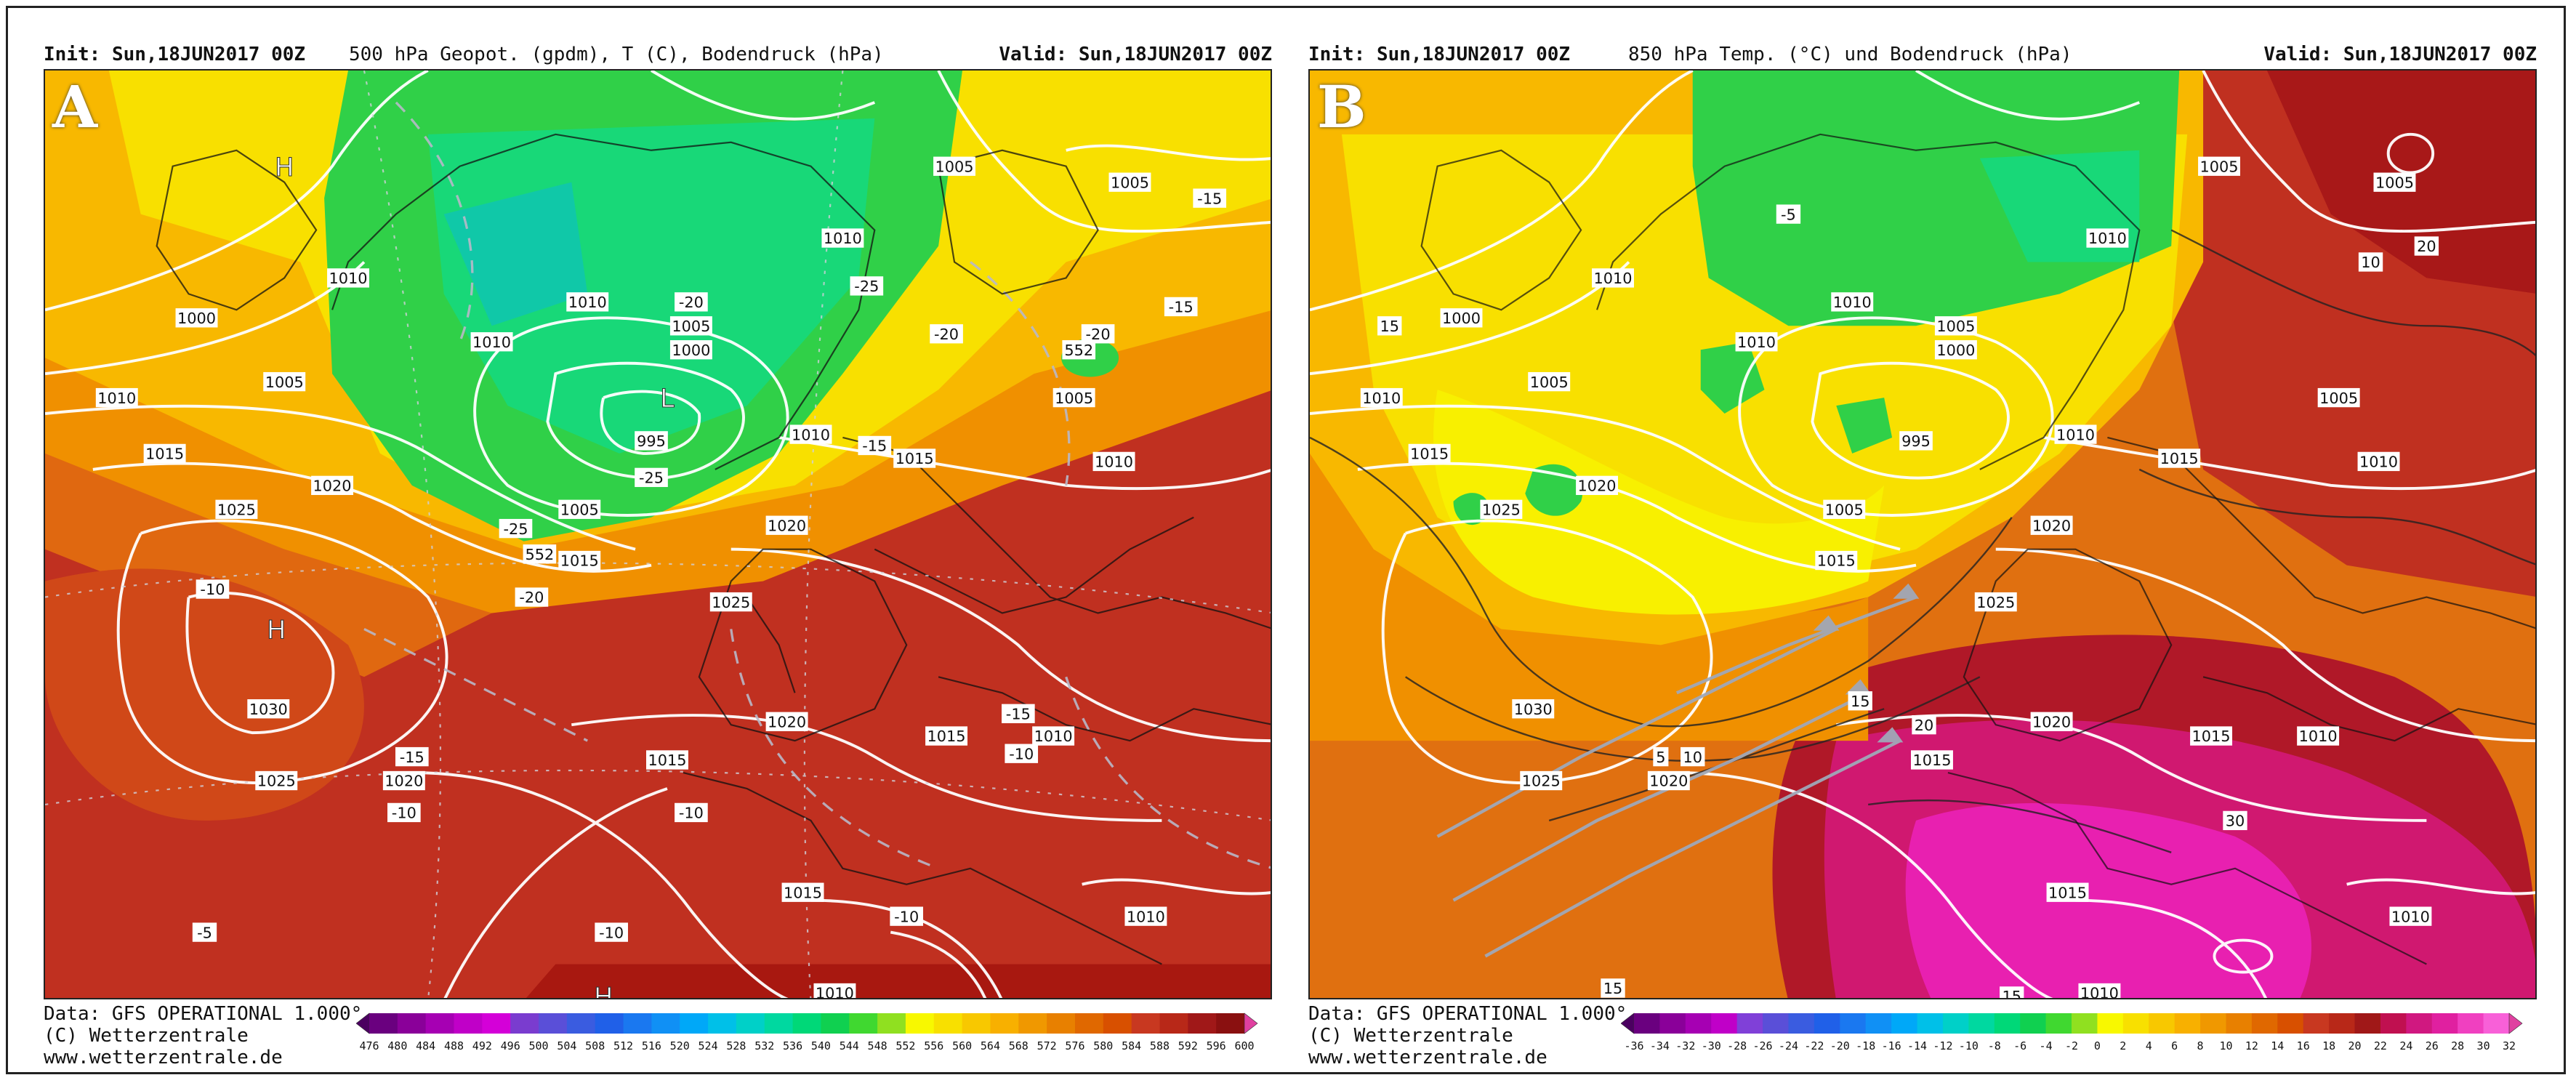 The image size is (2576, 1083). I want to click on isobar-label: 1000, so click(196, 318).